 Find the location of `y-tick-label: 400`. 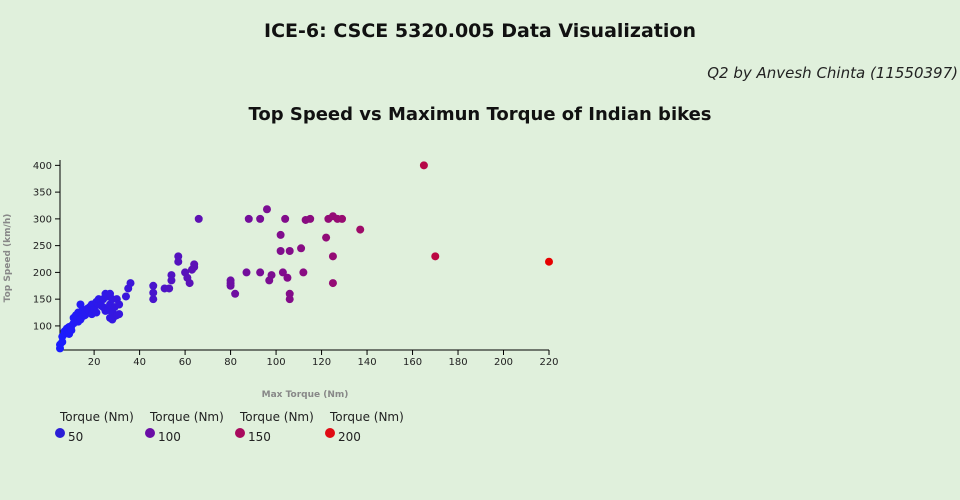

y-tick-label: 400 is located at coordinates (42, 166).